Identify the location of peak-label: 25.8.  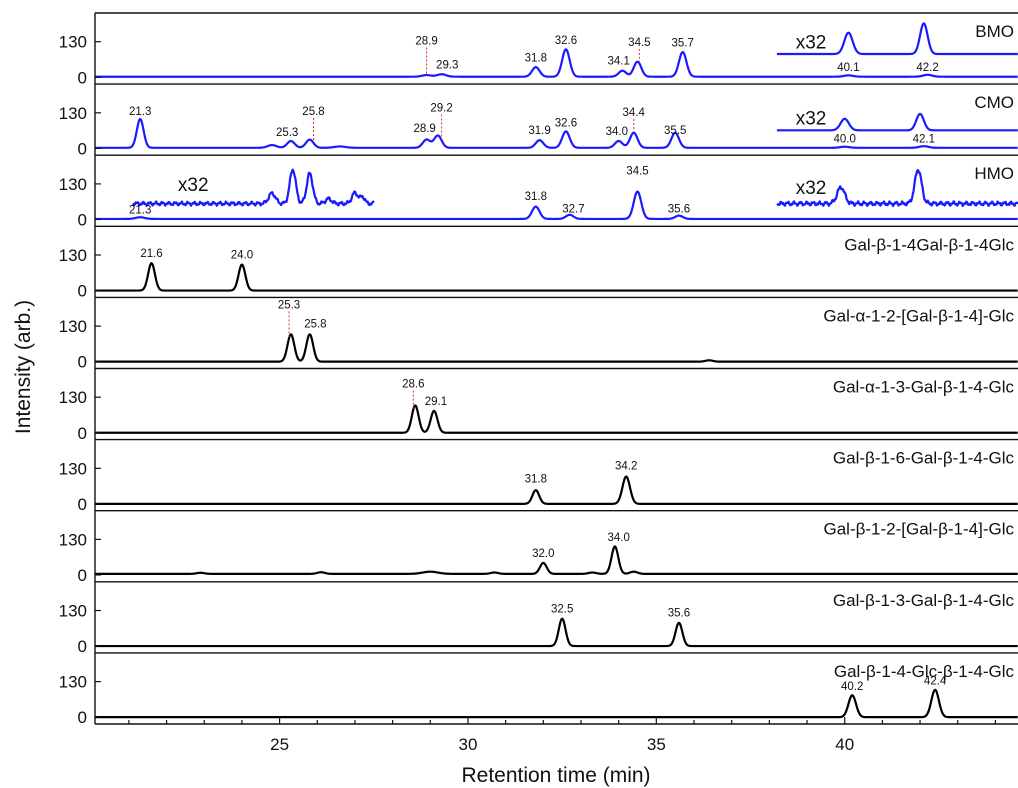
(315, 324).